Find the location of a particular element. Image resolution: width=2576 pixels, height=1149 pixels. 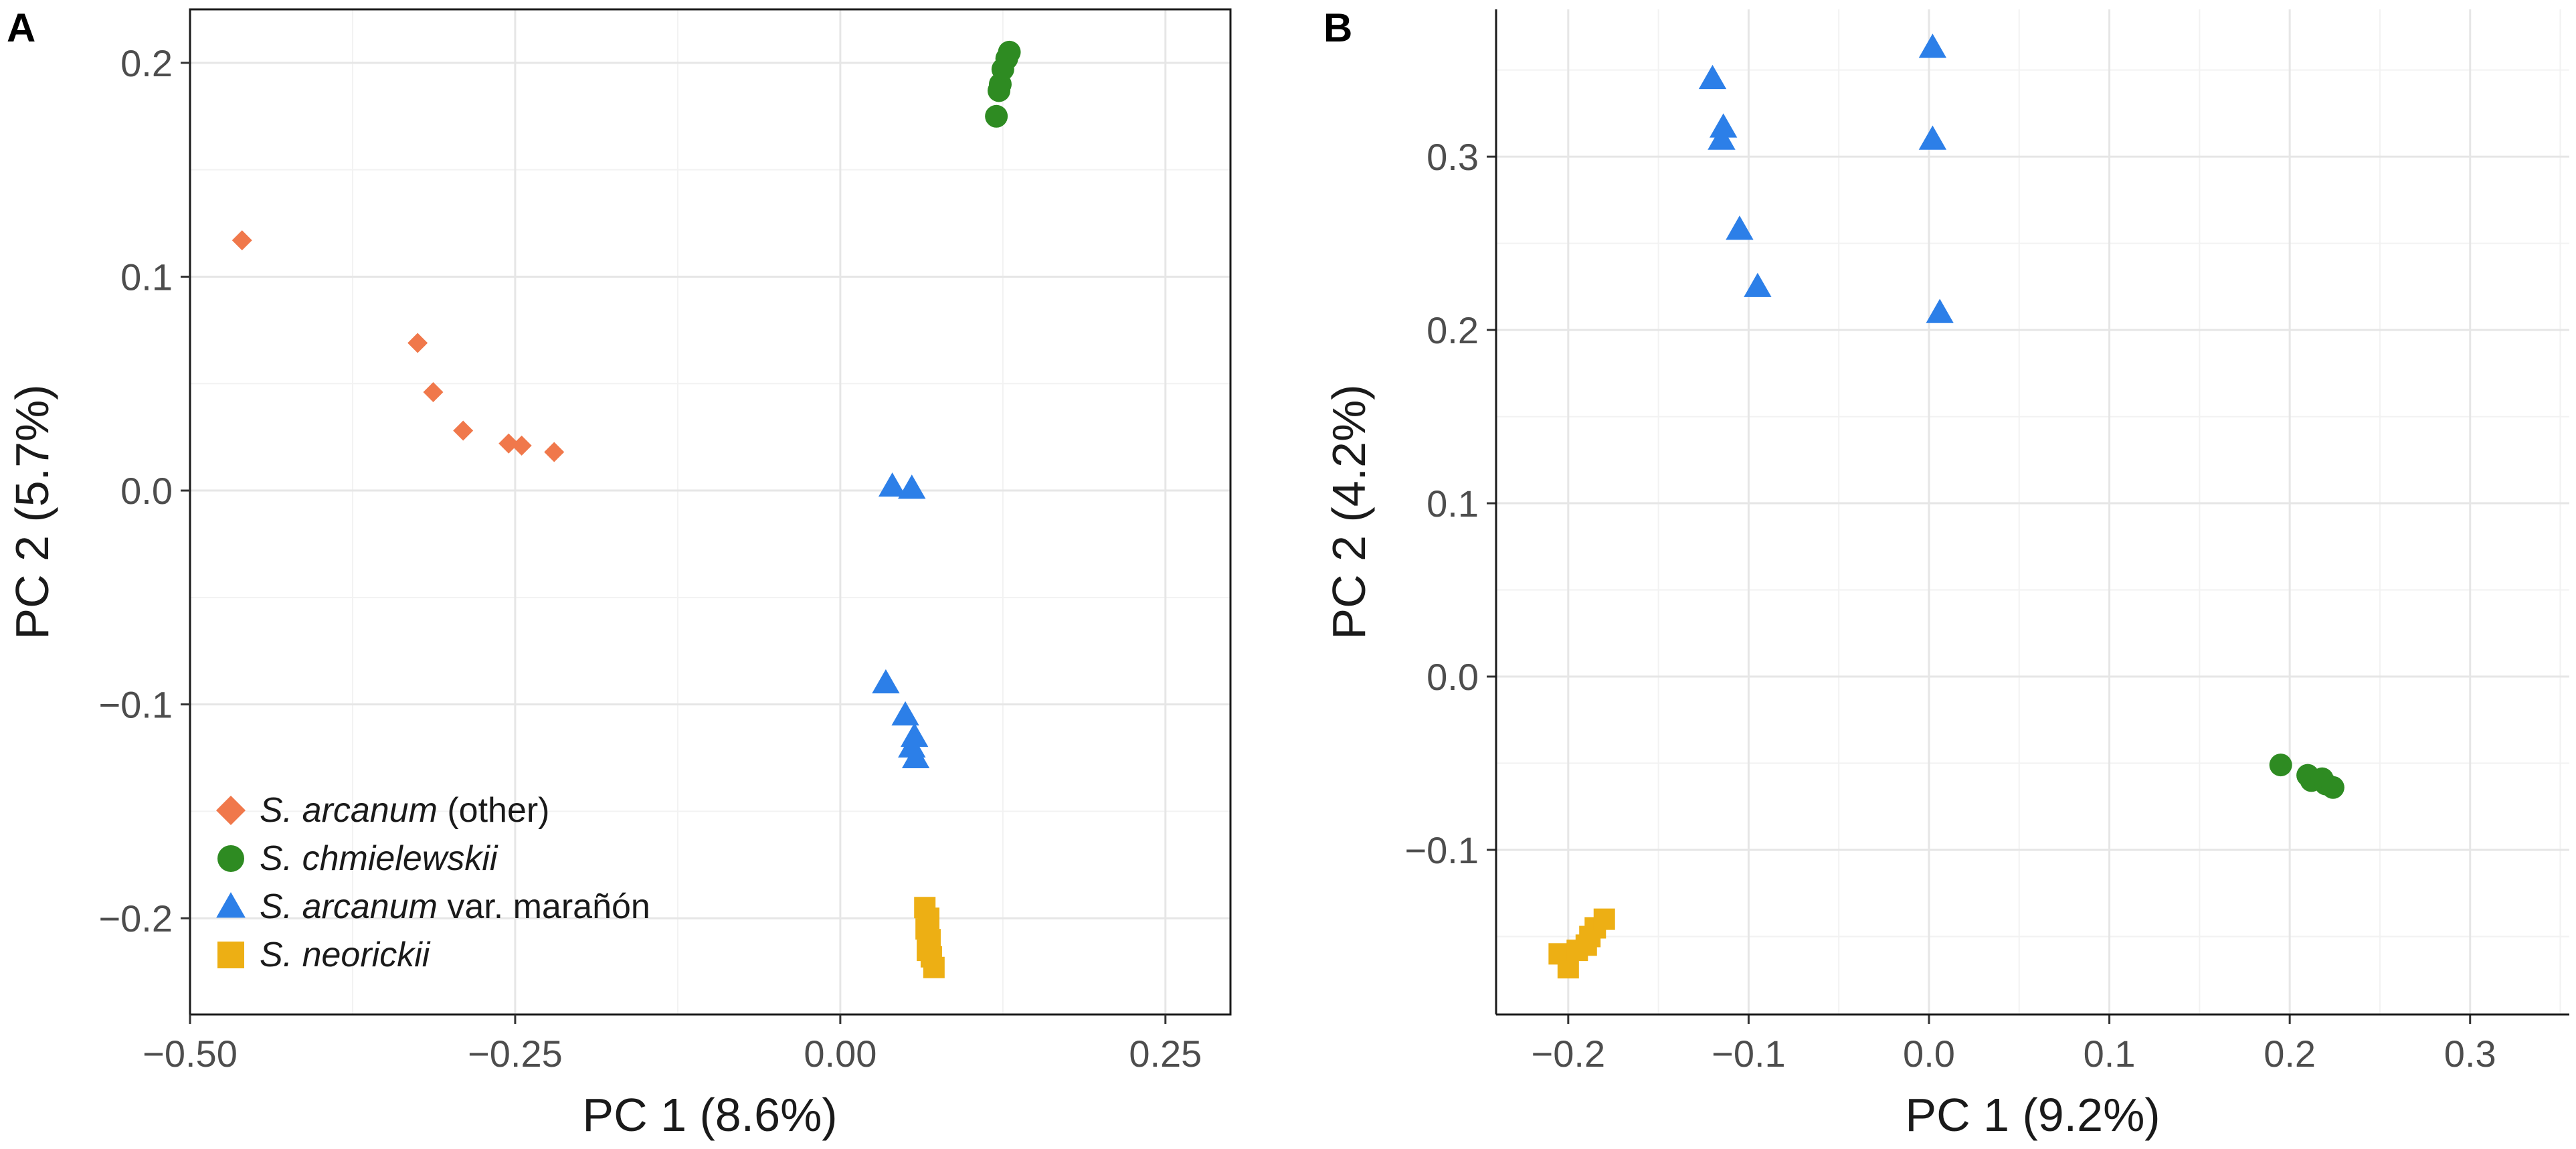

panel-a-y-tick-label: 0.2 is located at coordinates (146, 63).